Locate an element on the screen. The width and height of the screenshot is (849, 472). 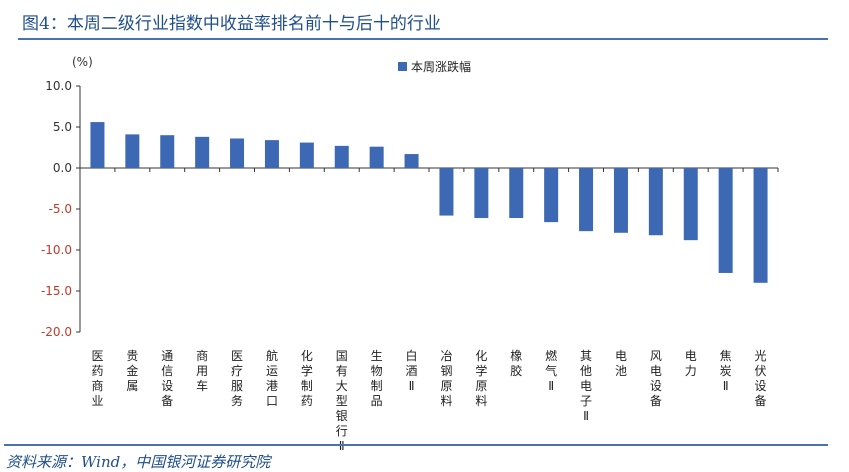
x-category-label: 医疗服务 is located at coordinates (237, 378).